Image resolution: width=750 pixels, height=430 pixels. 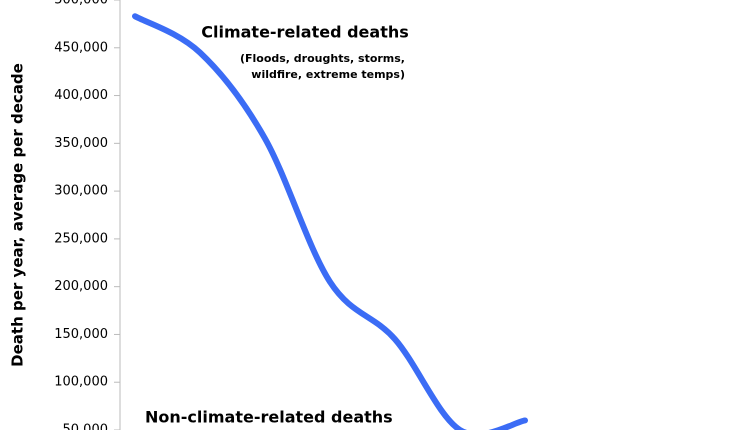 I want to click on y-tick-label: 450,000, so click(x=81, y=47).